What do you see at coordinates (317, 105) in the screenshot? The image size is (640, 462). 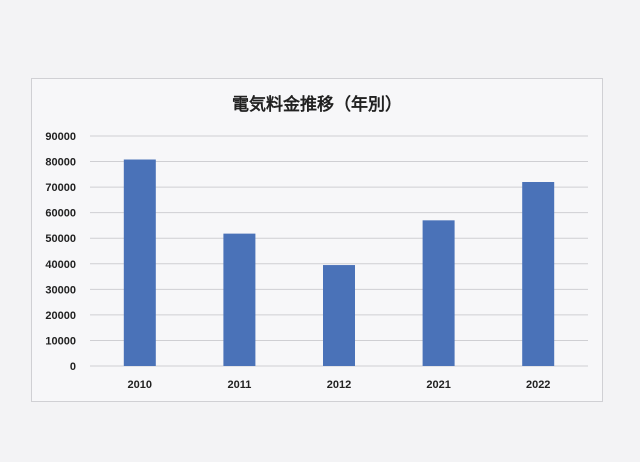 I see `chart-title: 電気料金推移（年別）` at bounding box center [317, 105].